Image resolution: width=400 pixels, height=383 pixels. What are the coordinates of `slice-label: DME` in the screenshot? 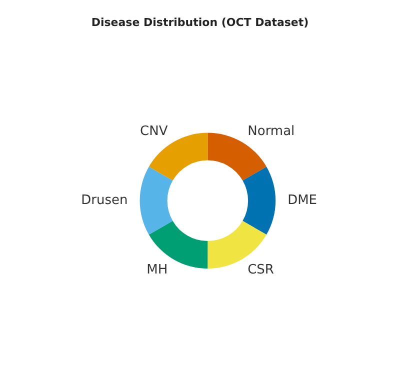 It's located at (303, 200).